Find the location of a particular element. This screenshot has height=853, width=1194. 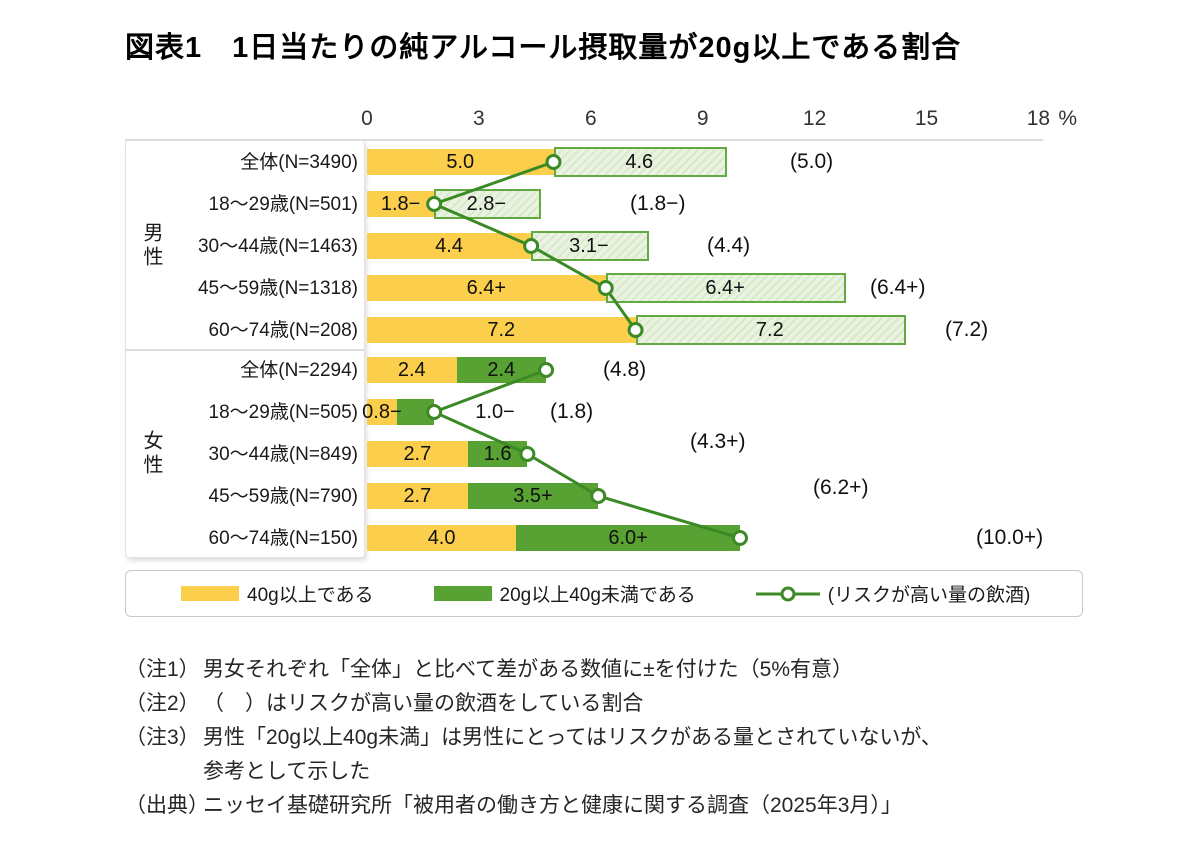

legend-swatch-20g is located at coordinates (462, 593).